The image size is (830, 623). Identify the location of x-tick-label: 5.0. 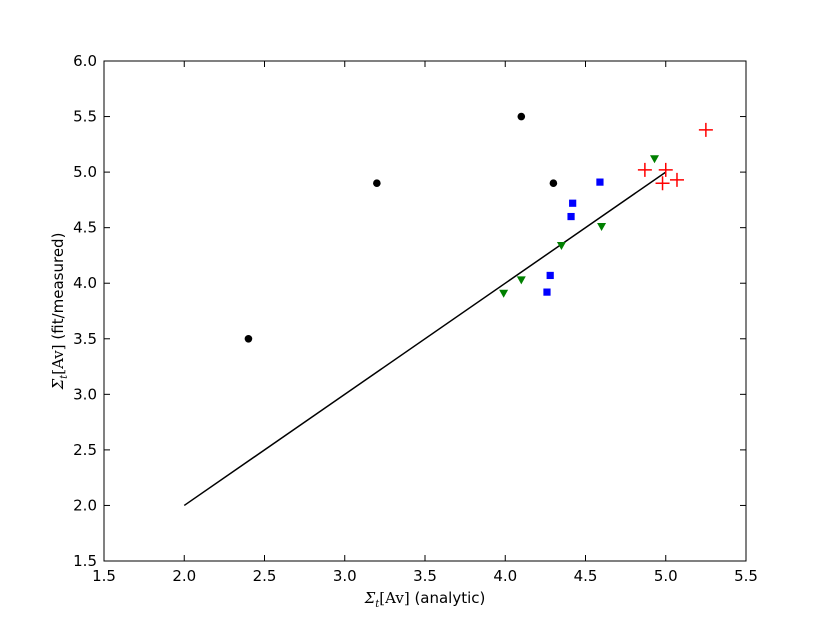
(666, 576).